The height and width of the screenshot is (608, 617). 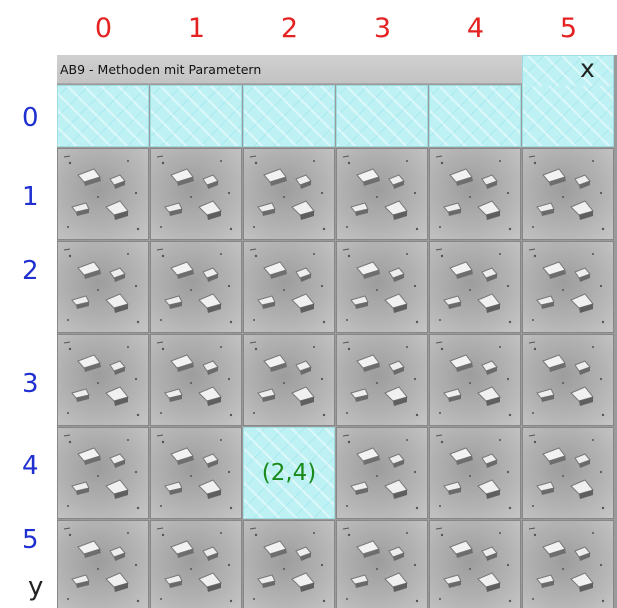 I want to click on row-label-4: 4, so click(x=30, y=466).